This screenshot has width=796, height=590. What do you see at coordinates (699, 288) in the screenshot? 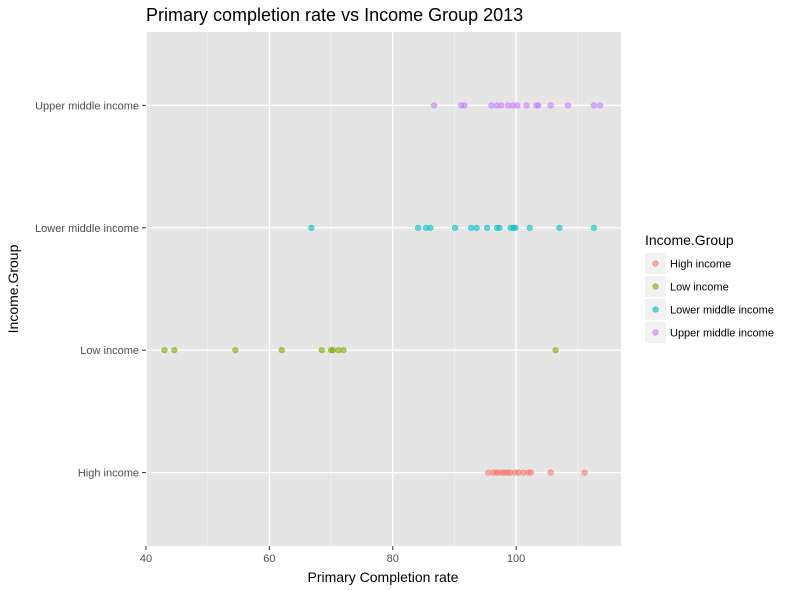
I see `legend-label: Low income` at bounding box center [699, 288].